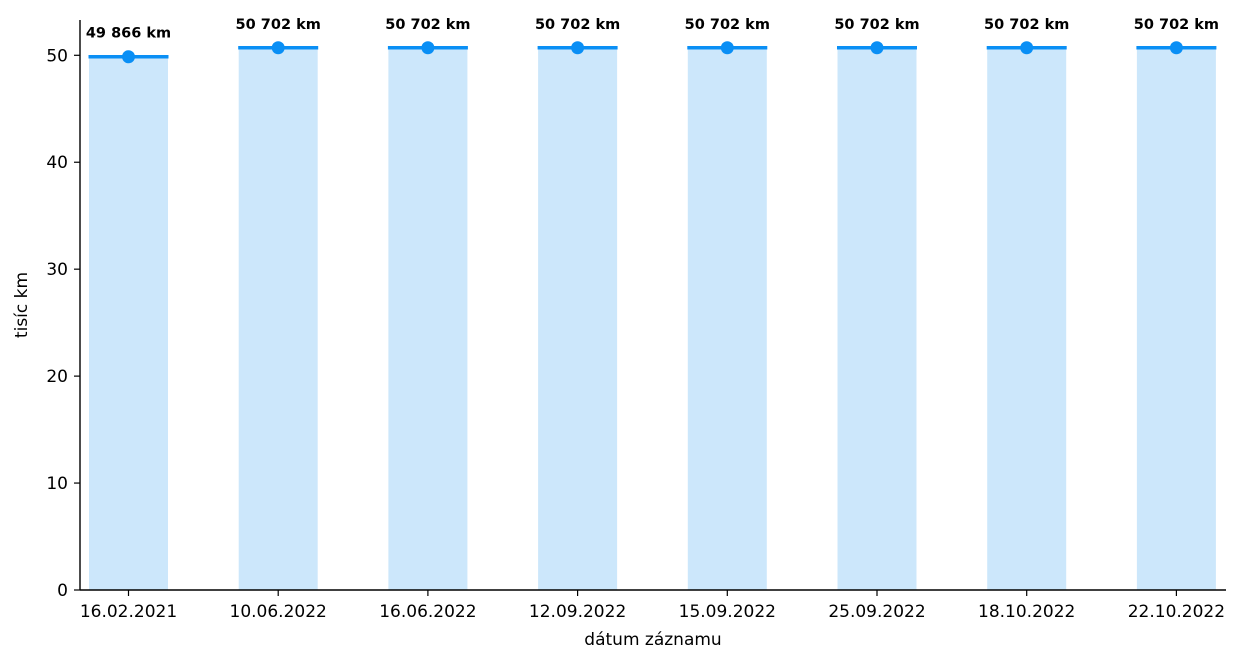 Image resolution: width=1237 pixels, height=650 pixels. I want to click on y-axis-title: tisíc km, so click(22, 305).